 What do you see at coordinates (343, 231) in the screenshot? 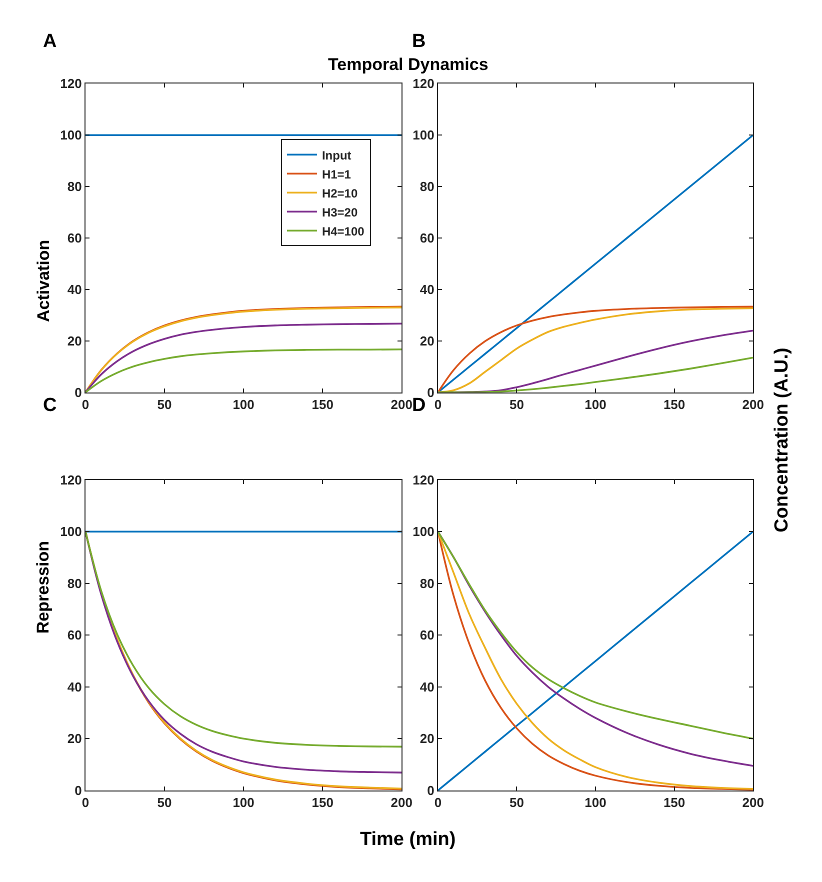
I see `legend-label: H4=100` at bounding box center [343, 231].